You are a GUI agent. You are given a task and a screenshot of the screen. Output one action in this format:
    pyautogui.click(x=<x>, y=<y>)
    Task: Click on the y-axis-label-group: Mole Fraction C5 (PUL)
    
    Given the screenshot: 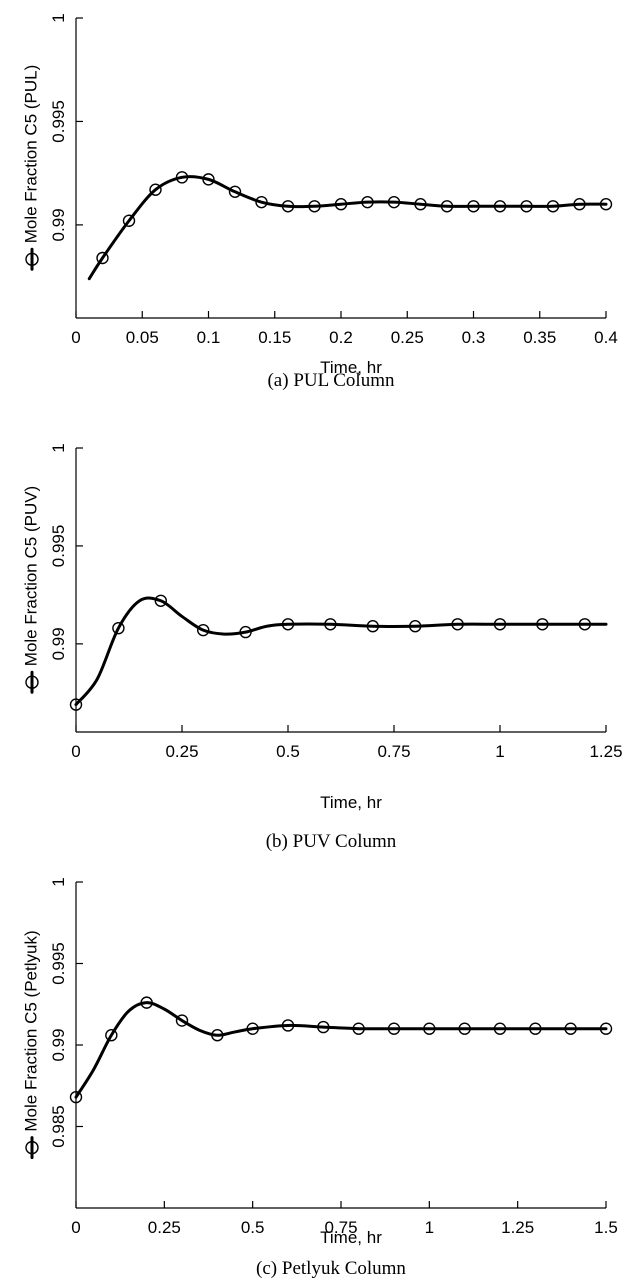 What is the action you would take?
    pyautogui.click(x=30, y=168)
    